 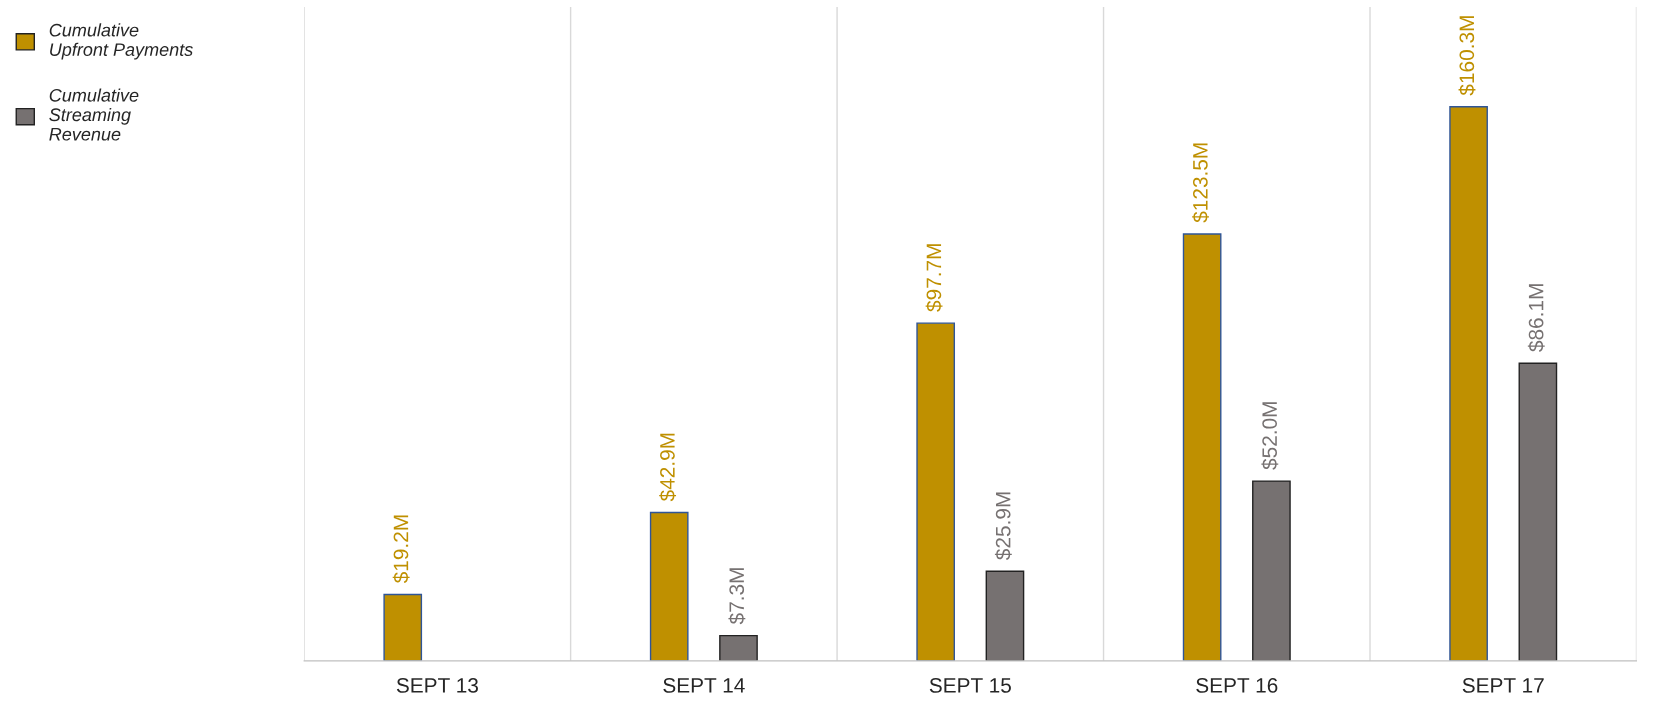 I want to click on data-label: $19.2M, so click(x=401, y=549).